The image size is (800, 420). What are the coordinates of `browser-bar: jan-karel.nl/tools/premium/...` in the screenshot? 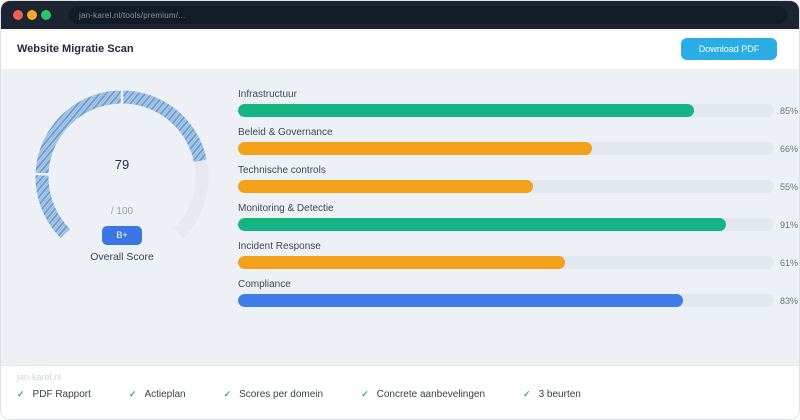 It's located at (400, 15).